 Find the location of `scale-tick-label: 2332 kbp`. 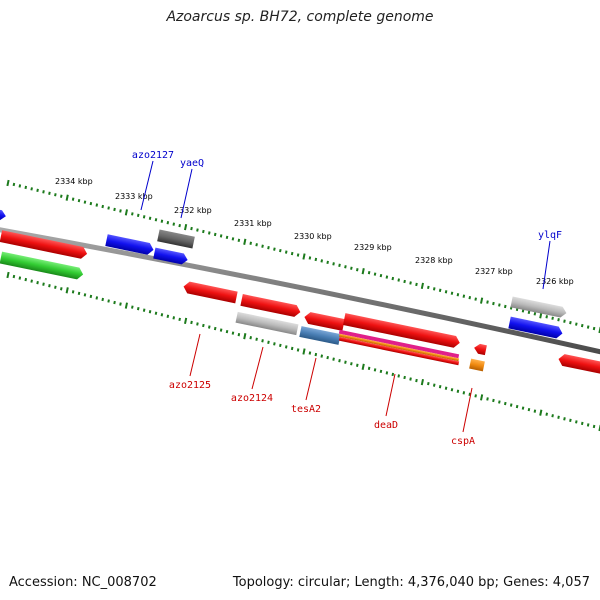

scale-tick-label: 2332 kbp is located at coordinates (193, 210).